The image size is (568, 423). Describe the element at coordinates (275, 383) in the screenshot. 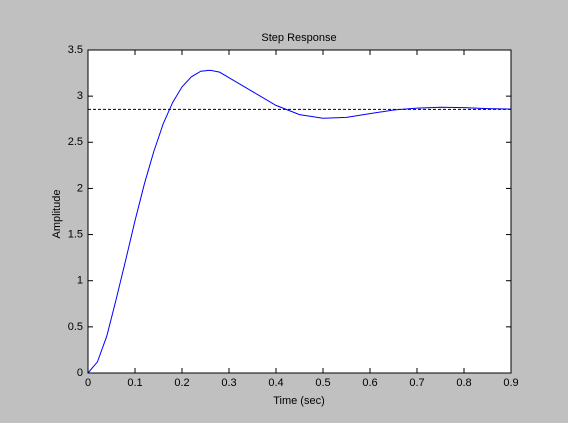

I see `x-tick-label: 0.4` at that location.